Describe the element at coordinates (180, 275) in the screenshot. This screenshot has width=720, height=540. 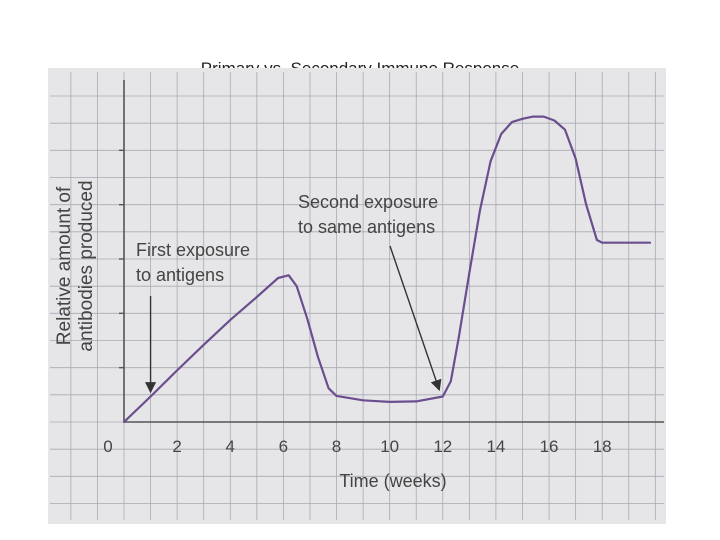
I see `annotation-first-exposure-line2: to antigens` at that location.